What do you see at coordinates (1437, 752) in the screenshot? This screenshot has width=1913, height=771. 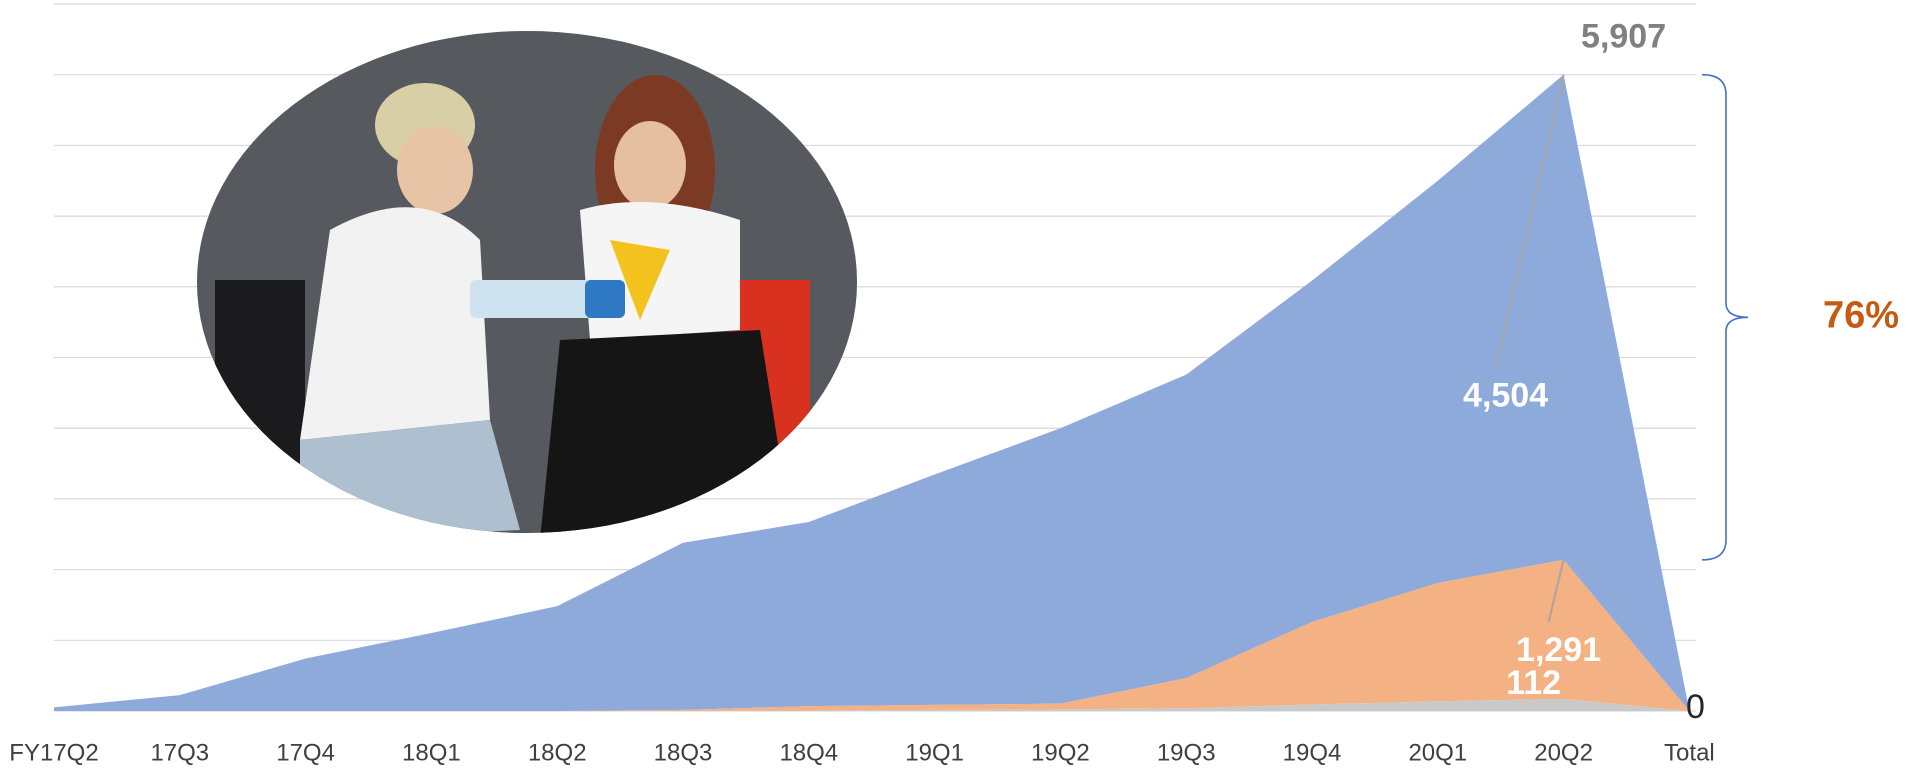 I see `x-tick-label: 20Q1` at bounding box center [1437, 752].